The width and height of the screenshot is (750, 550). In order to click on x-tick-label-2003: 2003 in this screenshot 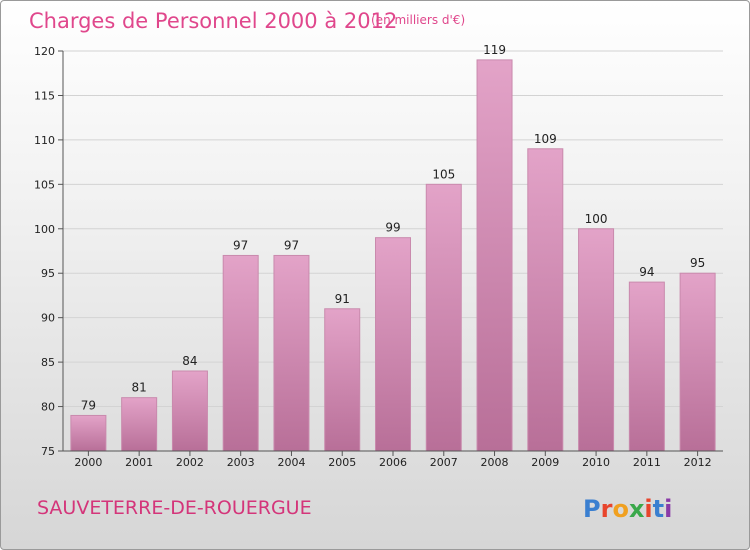, I will do `click(241, 462)`.